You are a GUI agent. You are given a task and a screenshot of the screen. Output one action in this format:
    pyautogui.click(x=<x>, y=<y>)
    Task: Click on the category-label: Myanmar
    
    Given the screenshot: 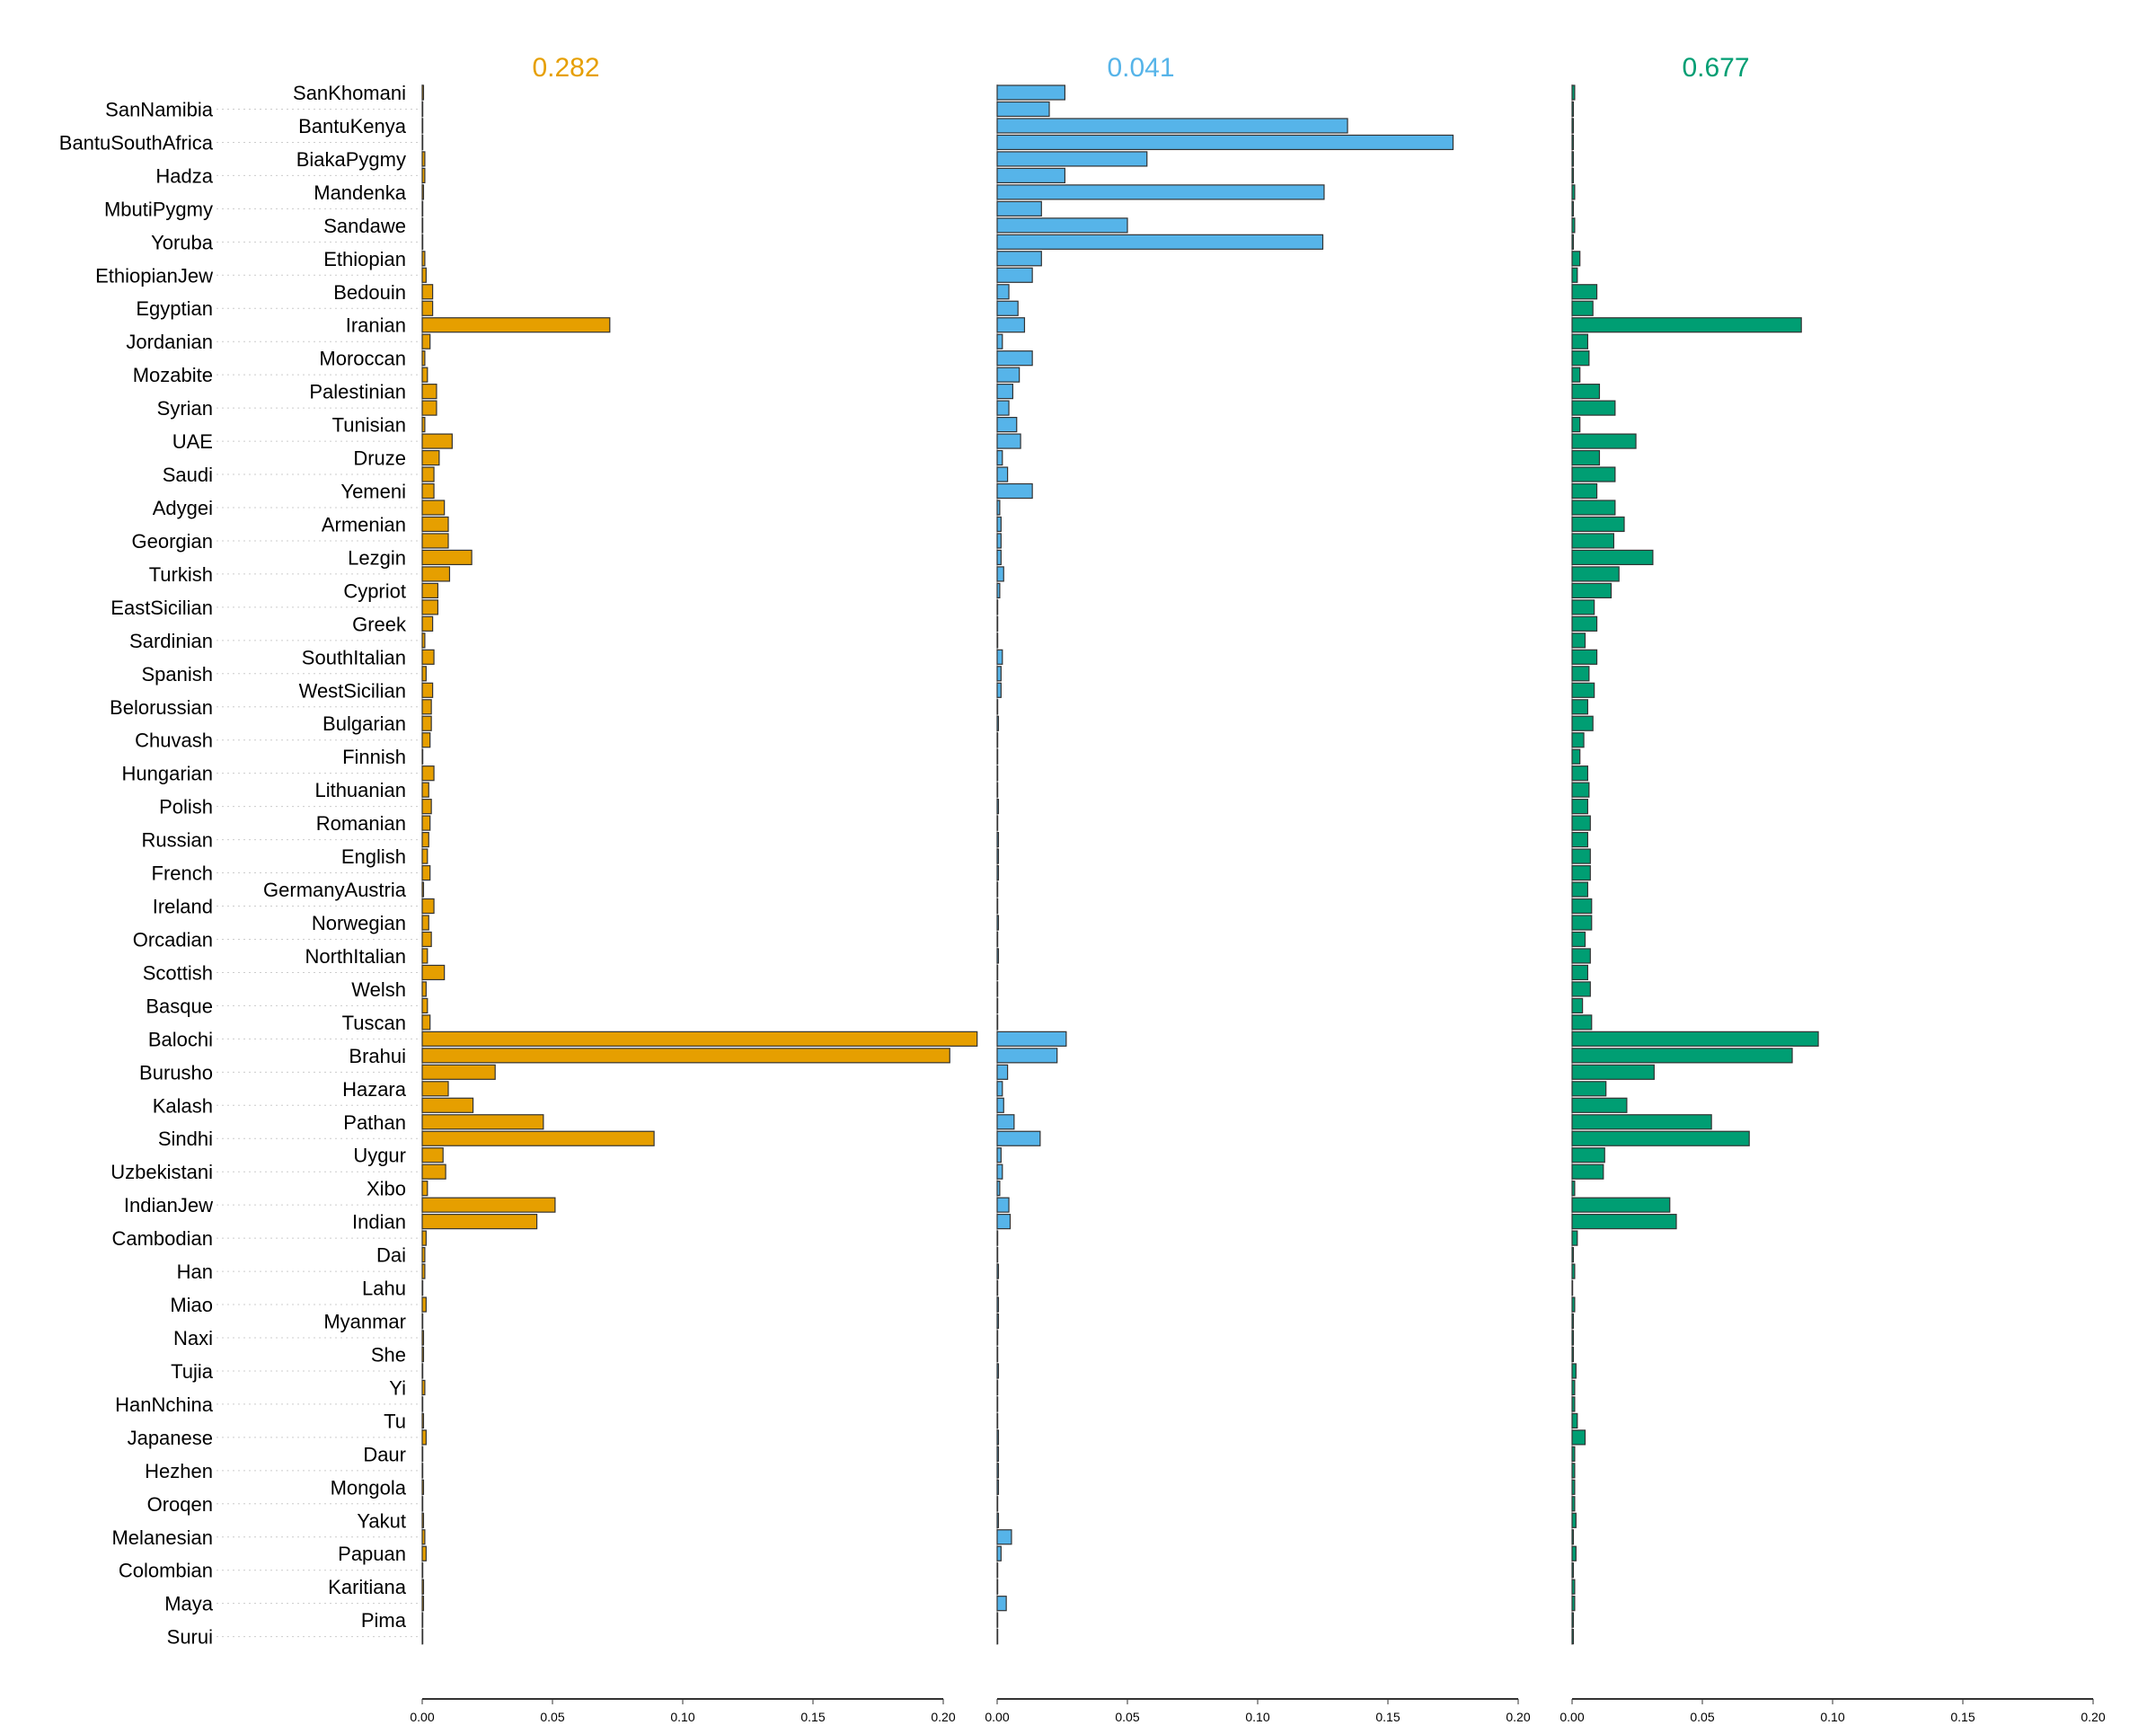 What is the action you would take?
    pyautogui.click(x=364, y=1322)
    